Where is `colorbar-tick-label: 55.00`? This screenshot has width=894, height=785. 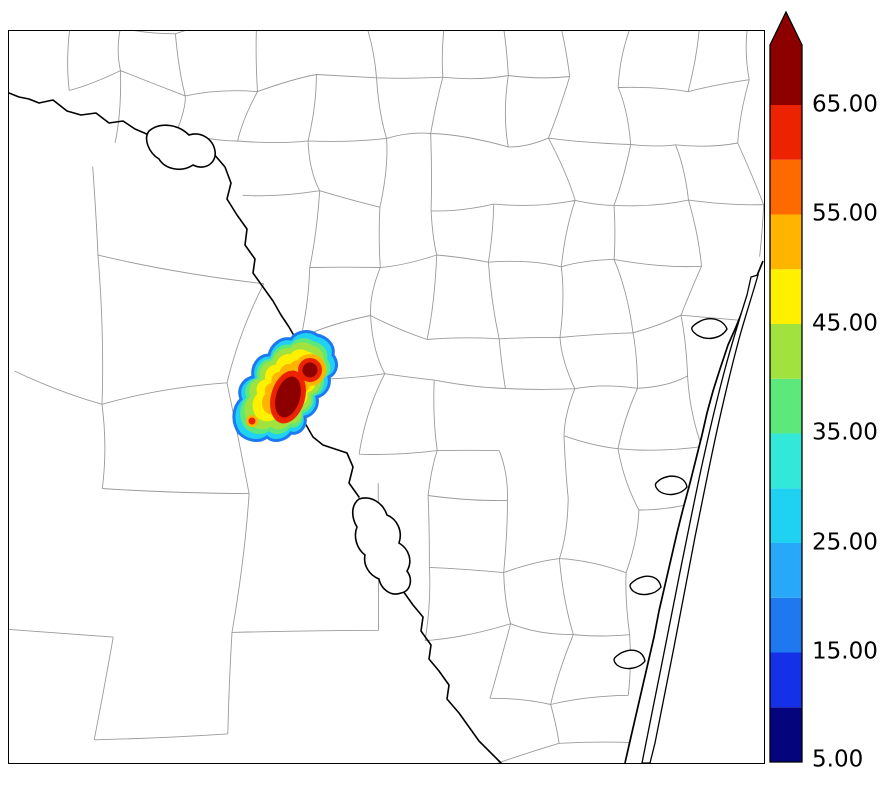 colorbar-tick-label: 55.00 is located at coordinates (845, 213).